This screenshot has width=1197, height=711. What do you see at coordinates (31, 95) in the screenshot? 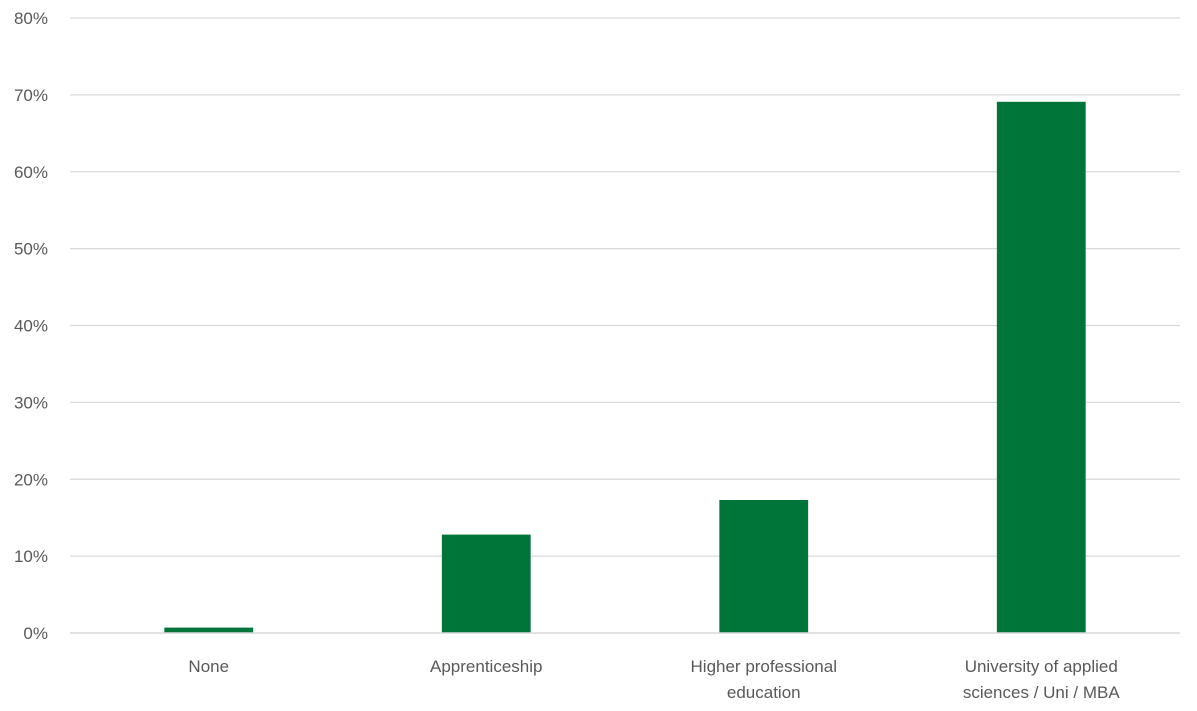
I see `y-tick-label: 70%` at bounding box center [31, 95].